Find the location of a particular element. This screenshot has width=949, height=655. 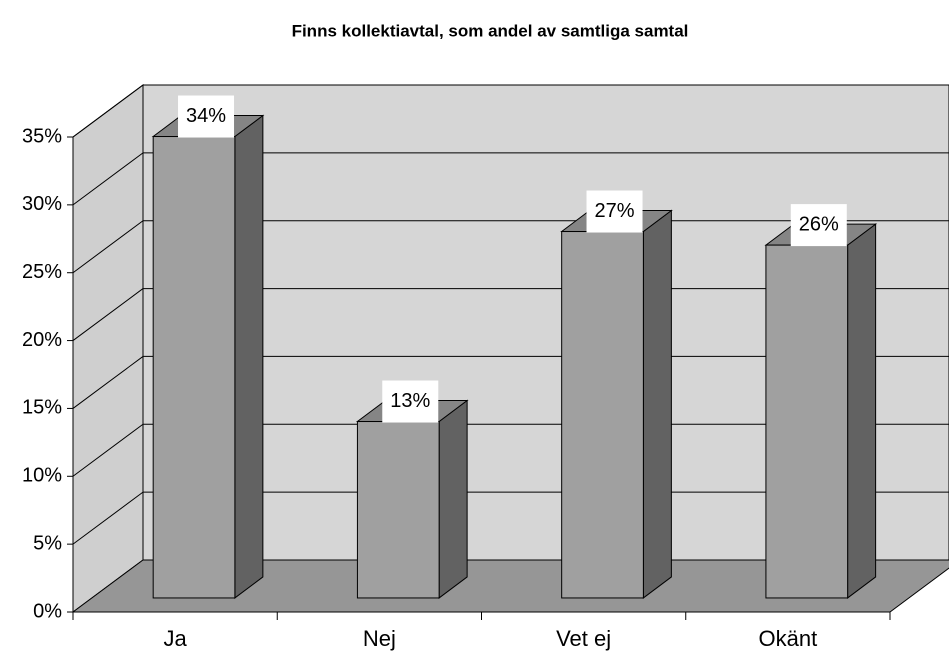

value-label: 13% is located at coordinates (410, 401).